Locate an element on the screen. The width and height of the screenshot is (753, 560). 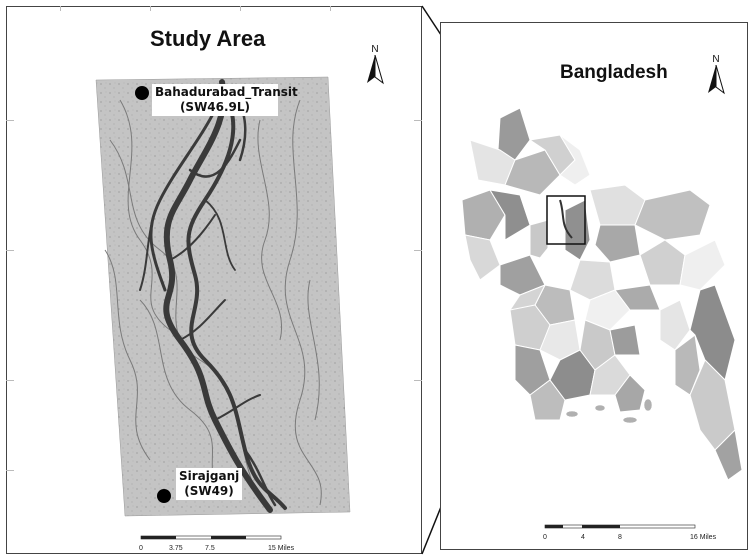
station-label-sirajganj: Sirajganj (SW49) is located at coordinates (209, 484).